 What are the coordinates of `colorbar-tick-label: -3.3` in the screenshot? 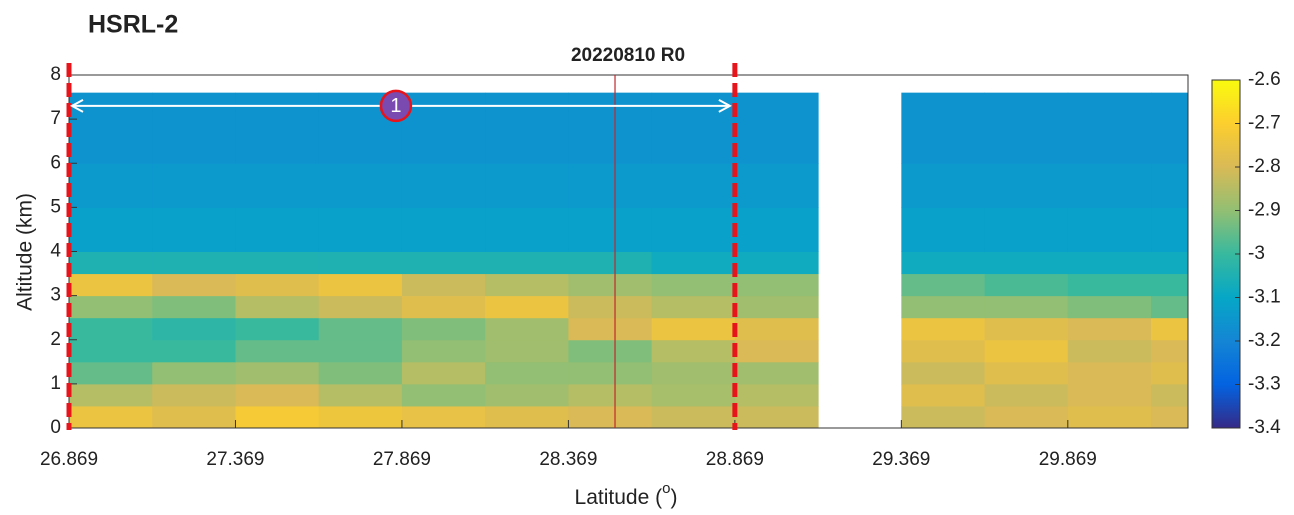 It's located at (1264, 384).